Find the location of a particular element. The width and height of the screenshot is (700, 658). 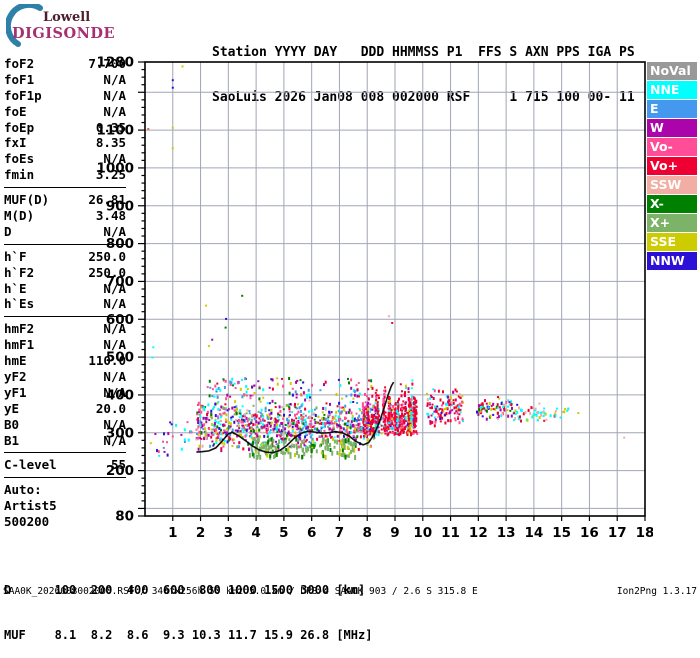

svg-text: 800 is located at coordinates (120, 244).